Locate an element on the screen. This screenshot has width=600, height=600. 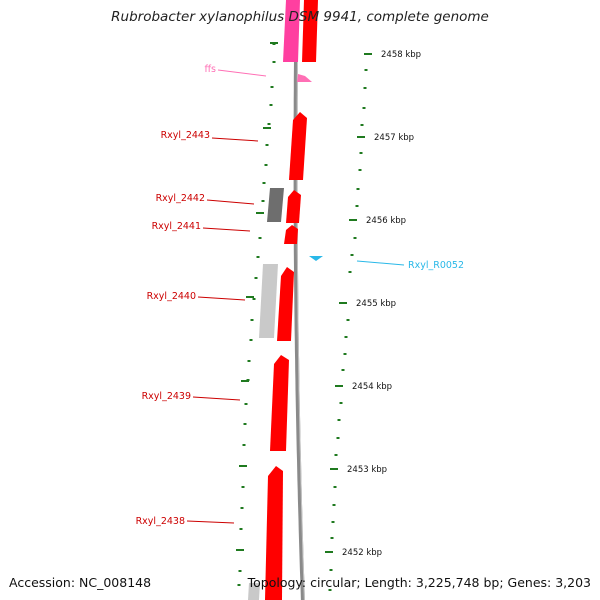
feature-label: ffs is located at coordinates (211, 69).